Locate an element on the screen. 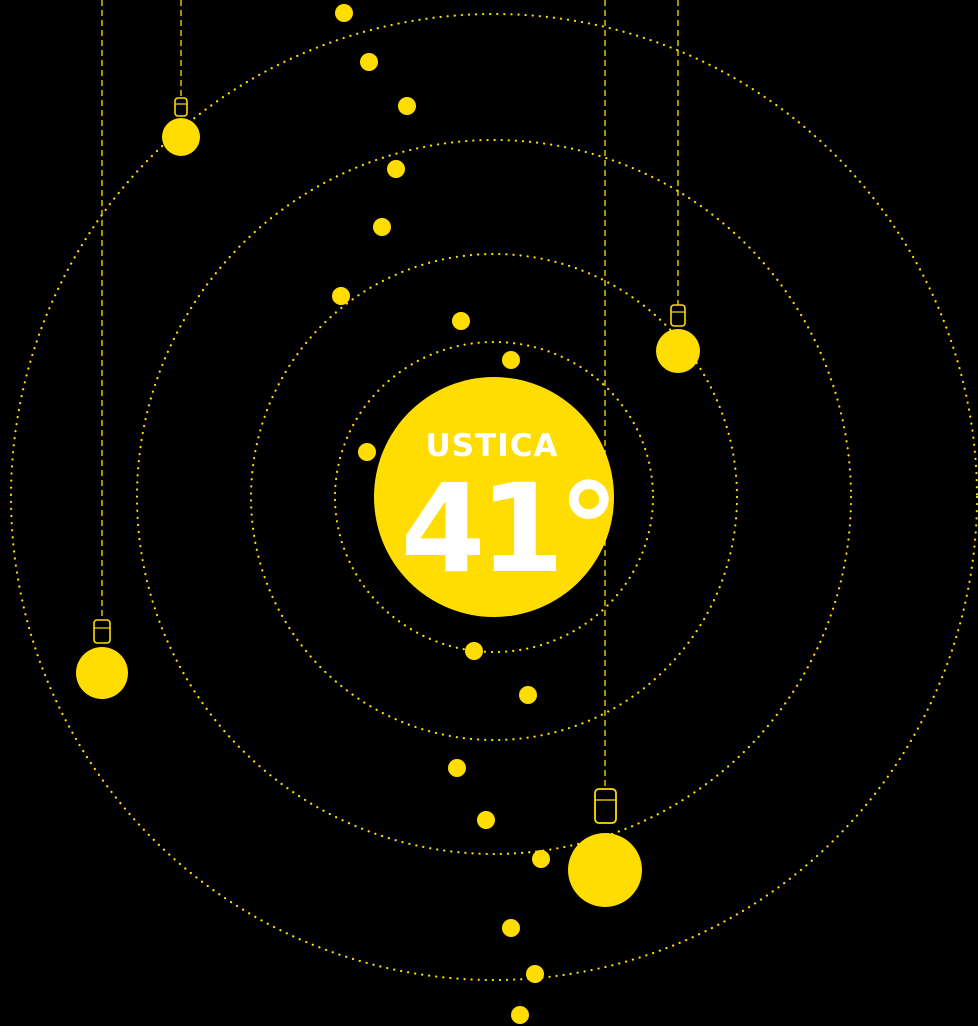  center-badge: USTICA 41° is located at coordinates (496, 497).